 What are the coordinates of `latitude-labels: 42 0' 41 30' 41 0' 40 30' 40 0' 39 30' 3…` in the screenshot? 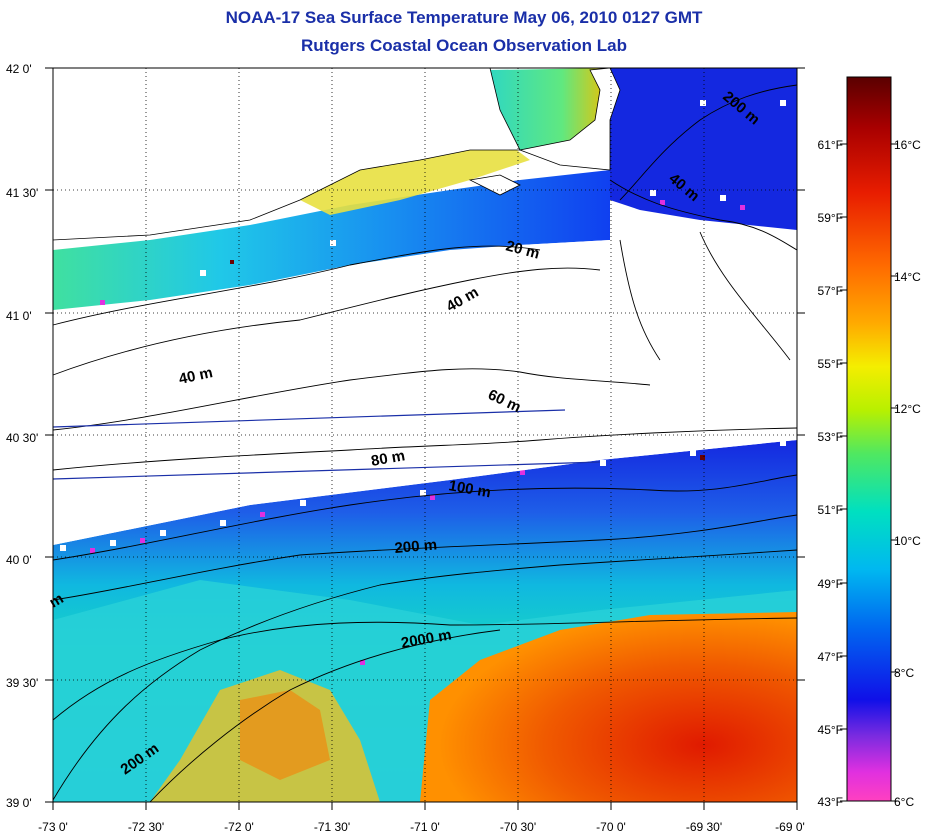 It's located at (22, 436).